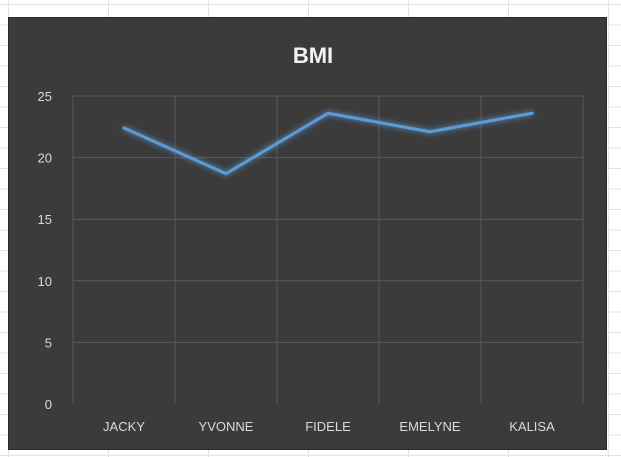 Image resolution: width=621 pixels, height=457 pixels. What do you see at coordinates (313, 55) in the screenshot?
I see `chart-title: BMI` at bounding box center [313, 55].